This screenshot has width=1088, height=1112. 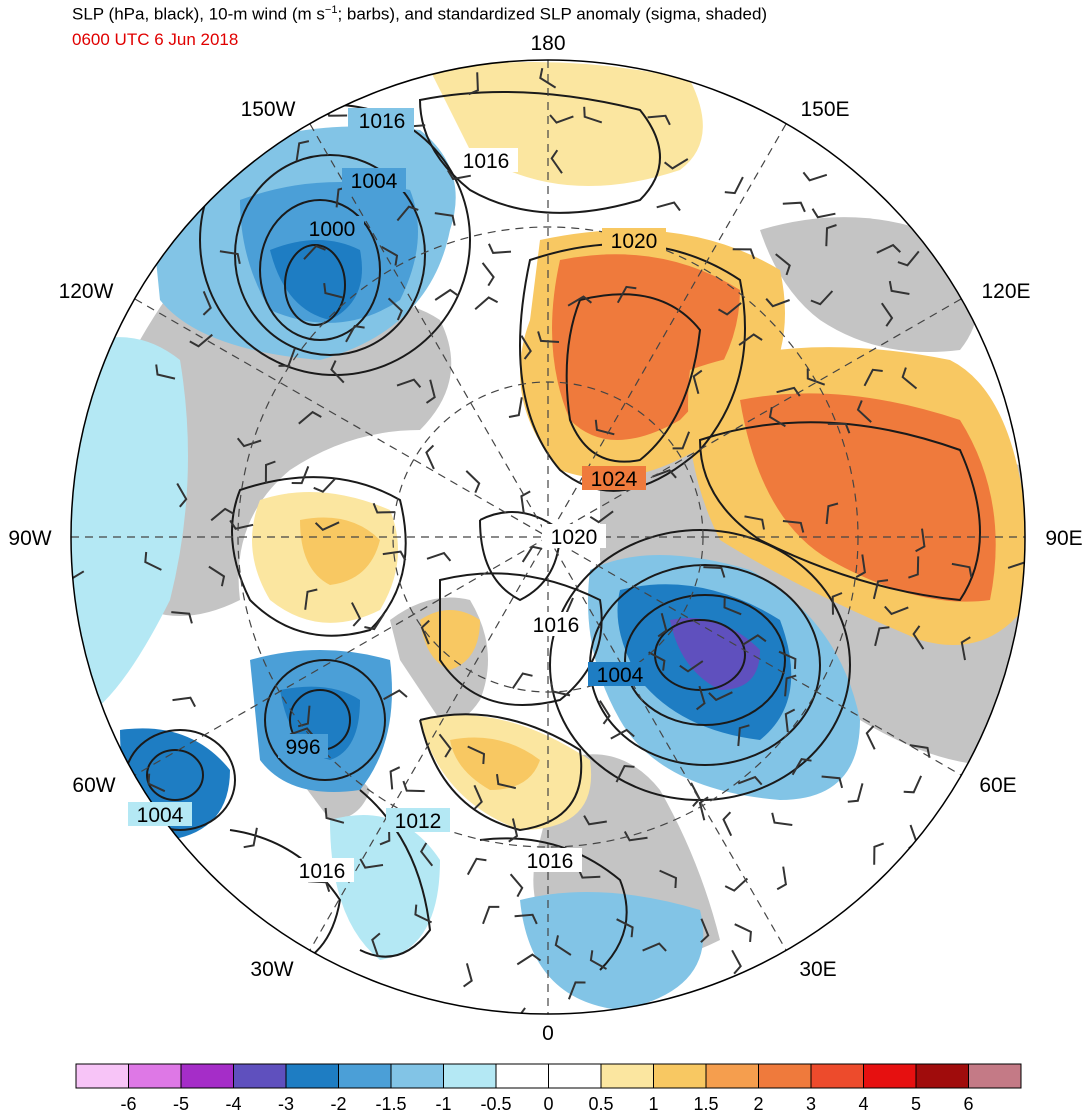 What do you see at coordinates (274, 448) in the screenshot?
I see `north-america-land` at bounding box center [274, 448].